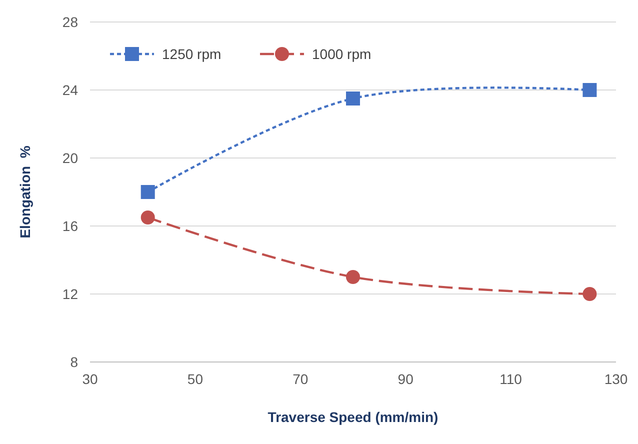 Image resolution: width=638 pixels, height=444 pixels. I want to click on x-tick-label: 130, so click(616, 379).